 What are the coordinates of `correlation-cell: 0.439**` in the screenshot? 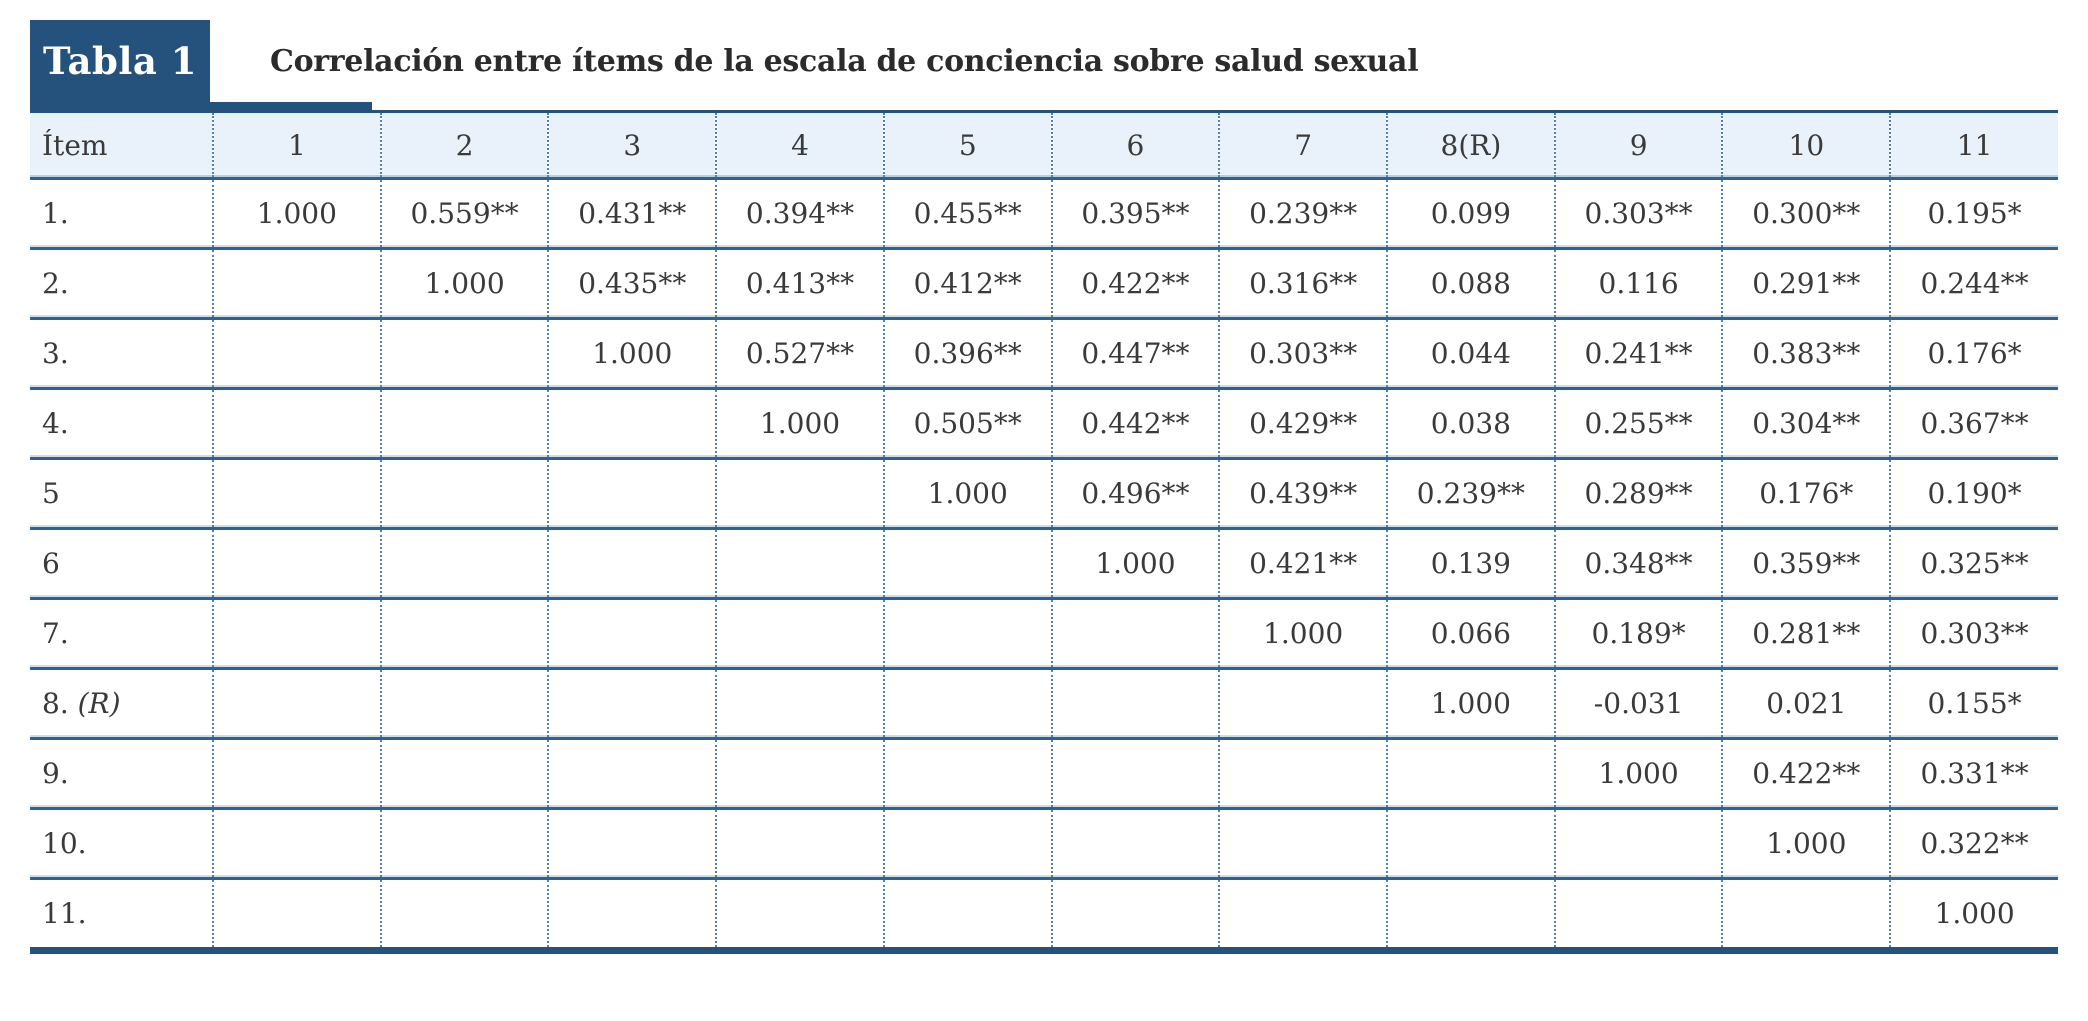 It's located at (1303, 494).